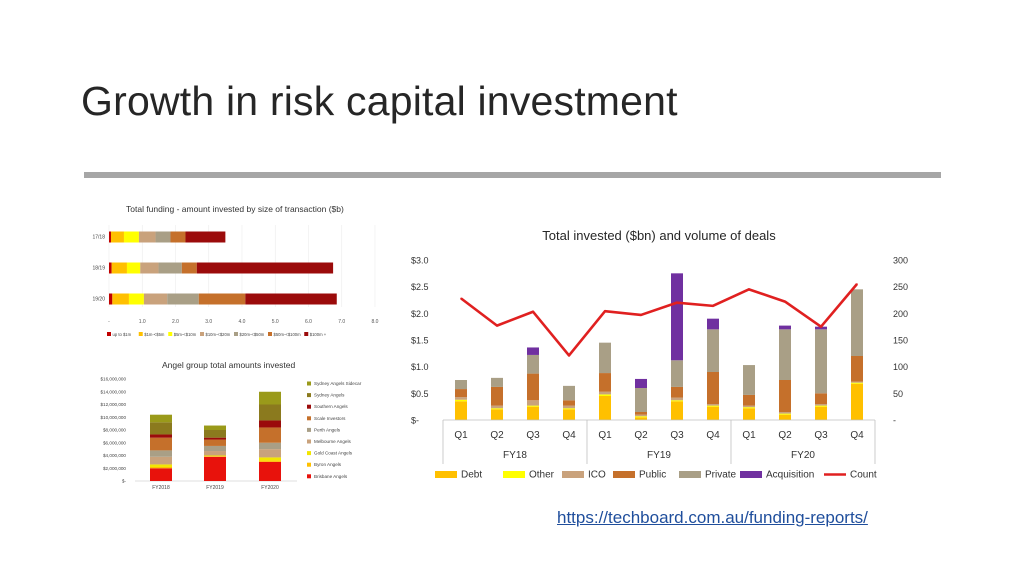  I want to click on x-tick-label: 1.0, so click(142, 322).